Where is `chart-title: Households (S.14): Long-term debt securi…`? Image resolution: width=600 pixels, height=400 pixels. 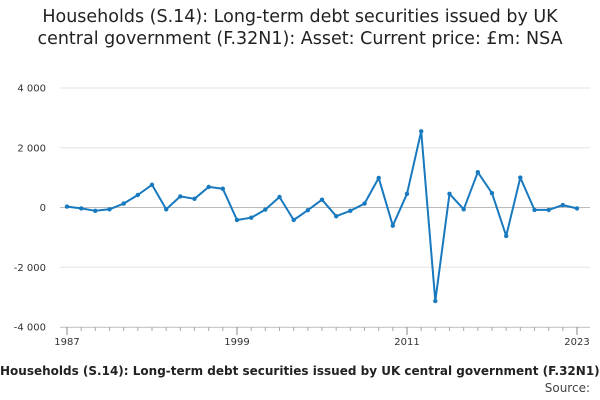
chart-title: Households (S.14): Long-term debt securi… is located at coordinates (300, 28).